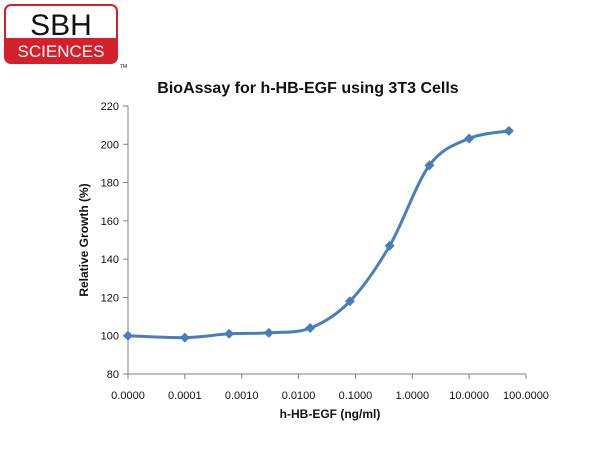 Image resolution: width=600 pixels, height=450 pixels. Describe the element at coordinates (128, 396) in the screenshot. I see `x-tick-label: 0.0000` at that location.